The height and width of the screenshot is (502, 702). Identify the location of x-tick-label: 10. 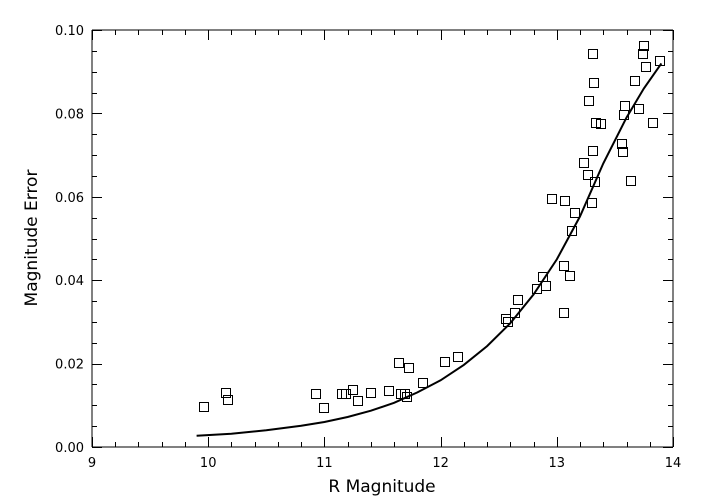
(208, 463).